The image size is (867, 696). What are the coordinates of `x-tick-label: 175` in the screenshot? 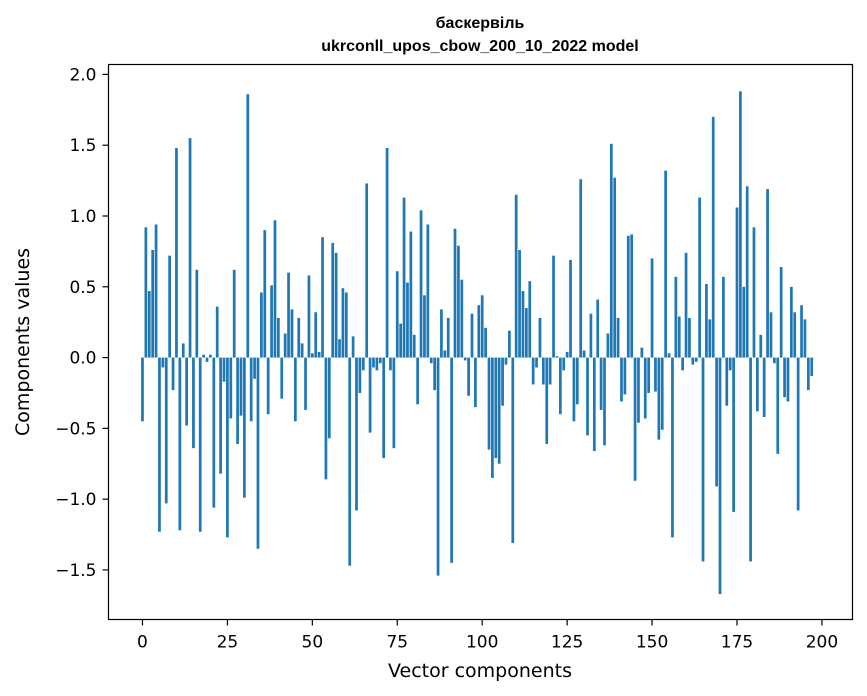 It's located at (737, 643).